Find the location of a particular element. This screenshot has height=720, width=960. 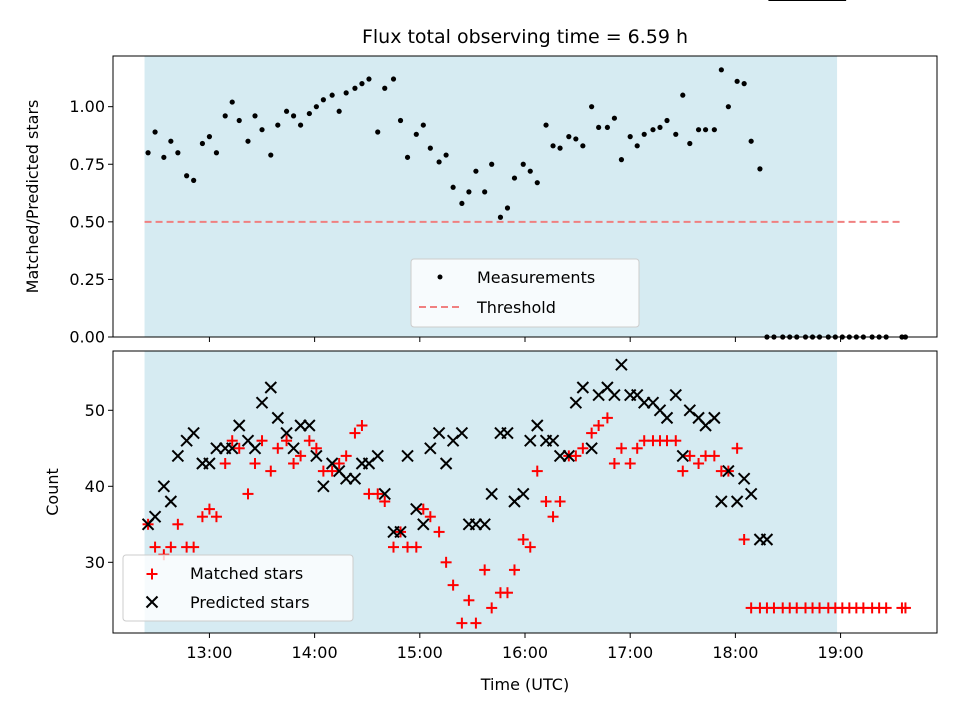

y-tick-label: 50 is located at coordinates (95, 410).